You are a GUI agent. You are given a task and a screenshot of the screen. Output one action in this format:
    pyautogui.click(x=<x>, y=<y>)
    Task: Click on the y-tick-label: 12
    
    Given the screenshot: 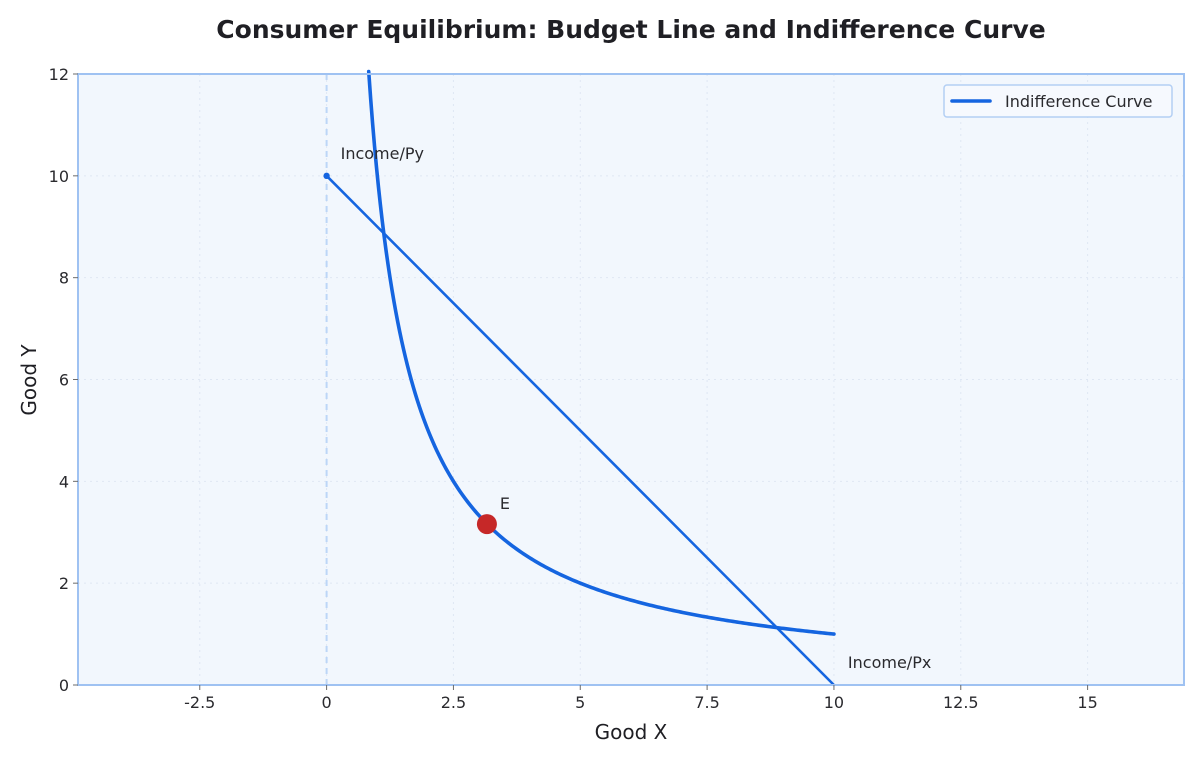 What is the action you would take?
    pyautogui.click(x=59, y=74)
    